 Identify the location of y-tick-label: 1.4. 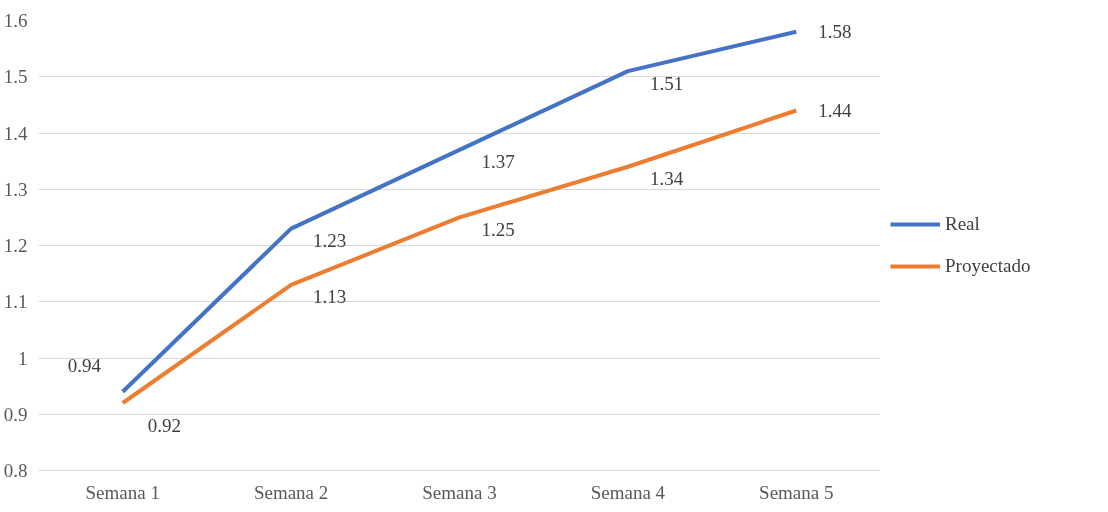
(15, 133).